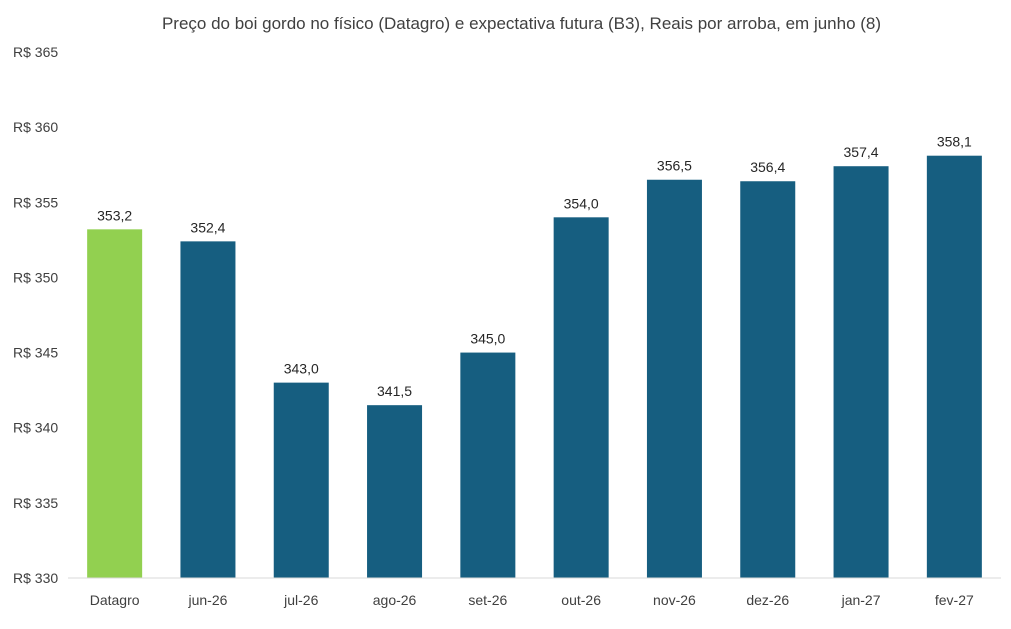 The width and height of the screenshot is (1011, 629). I want to click on x-tick-label: fev-27, so click(954, 600).